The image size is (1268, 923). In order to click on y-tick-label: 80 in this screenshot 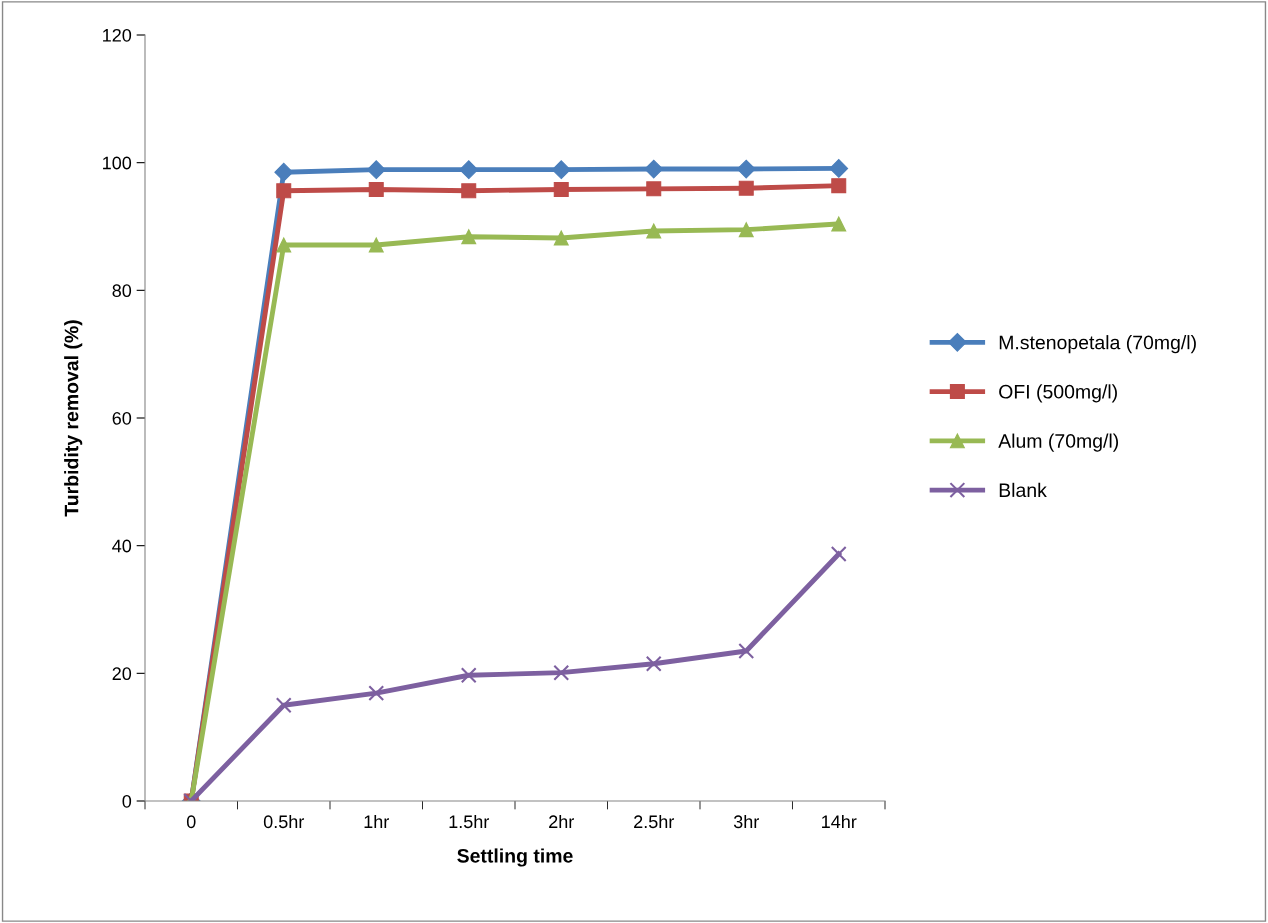, I will do `click(122, 291)`.